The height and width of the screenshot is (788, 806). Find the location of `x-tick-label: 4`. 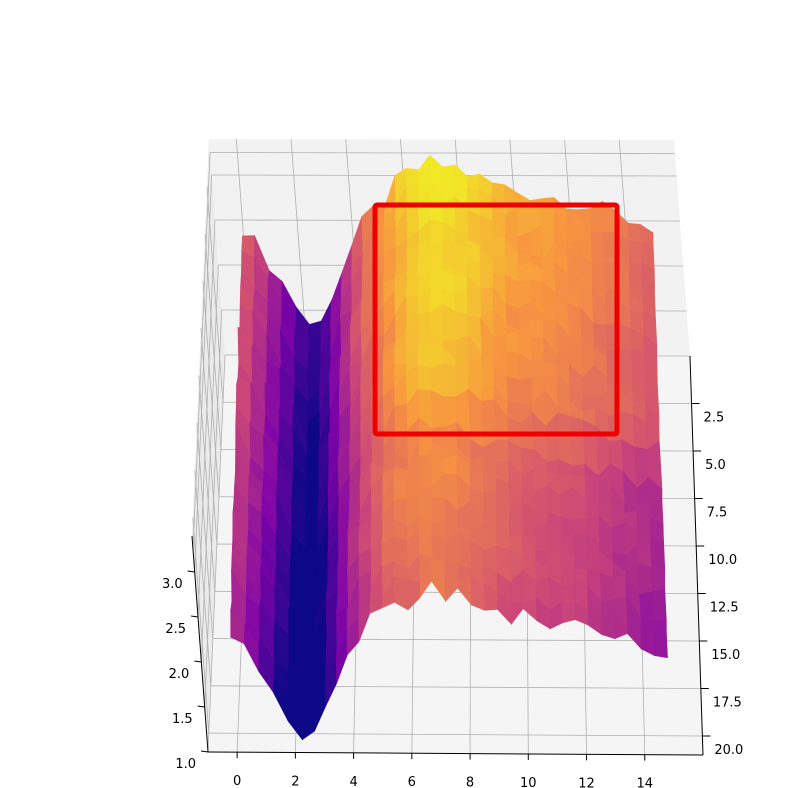

x-tick-label: 4 is located at coordinates (353, 781).